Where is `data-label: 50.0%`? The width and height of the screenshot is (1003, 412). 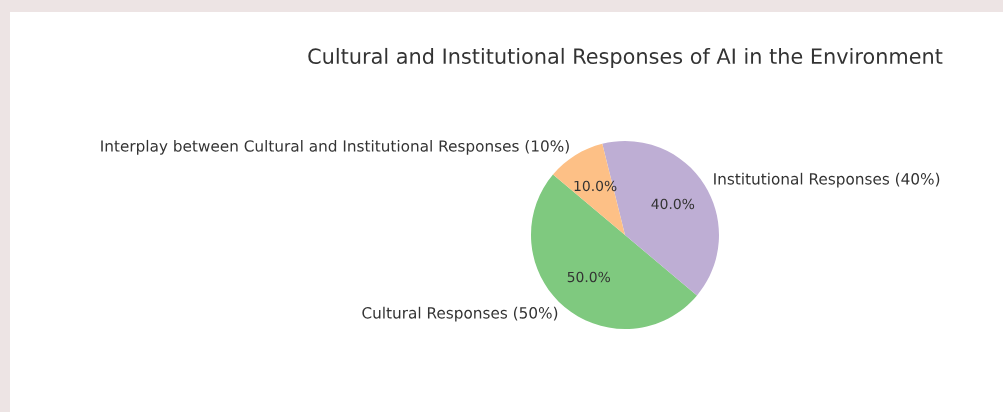 data-label: 50.0% is located at coordinates (589, 277).